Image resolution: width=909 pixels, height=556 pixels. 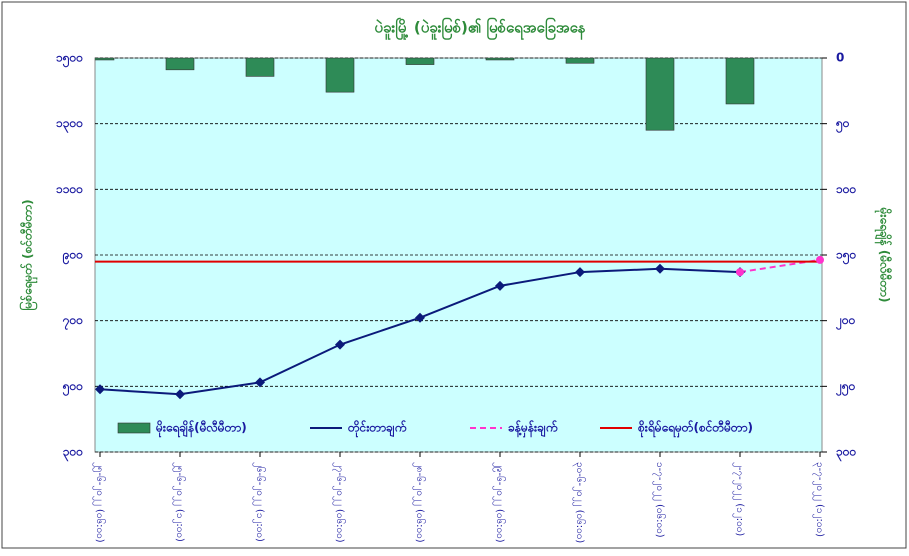 I want to click on y-tick-label: ၃၀၀, so click(x=73, y=454).